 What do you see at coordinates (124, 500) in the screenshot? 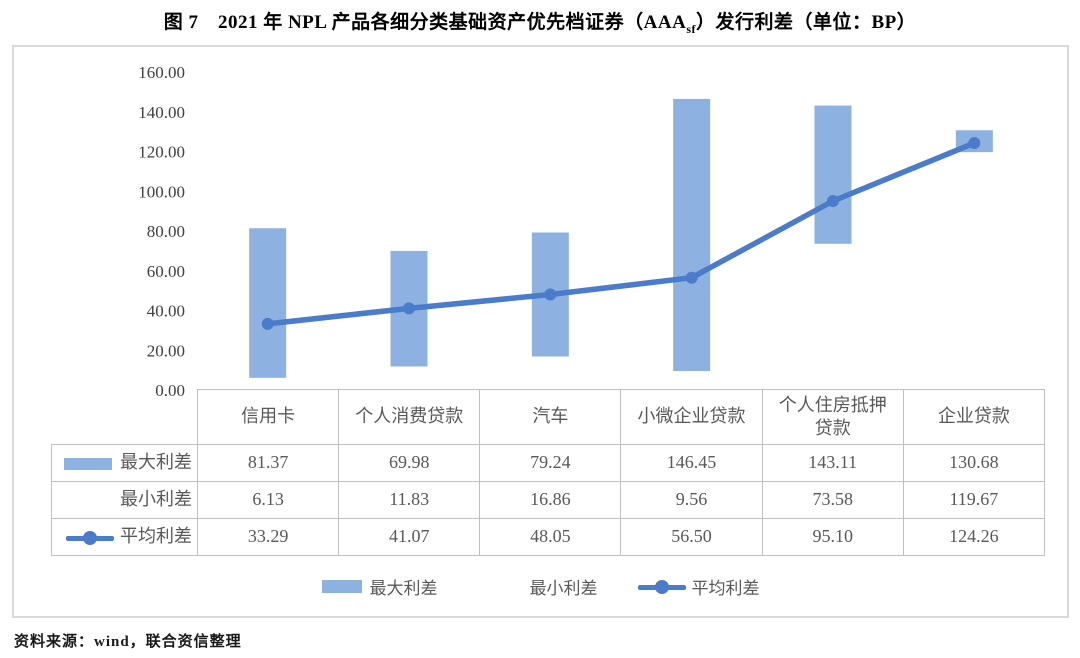
I see `table-row-label: 最小利差` at bounding box center [124, 500].